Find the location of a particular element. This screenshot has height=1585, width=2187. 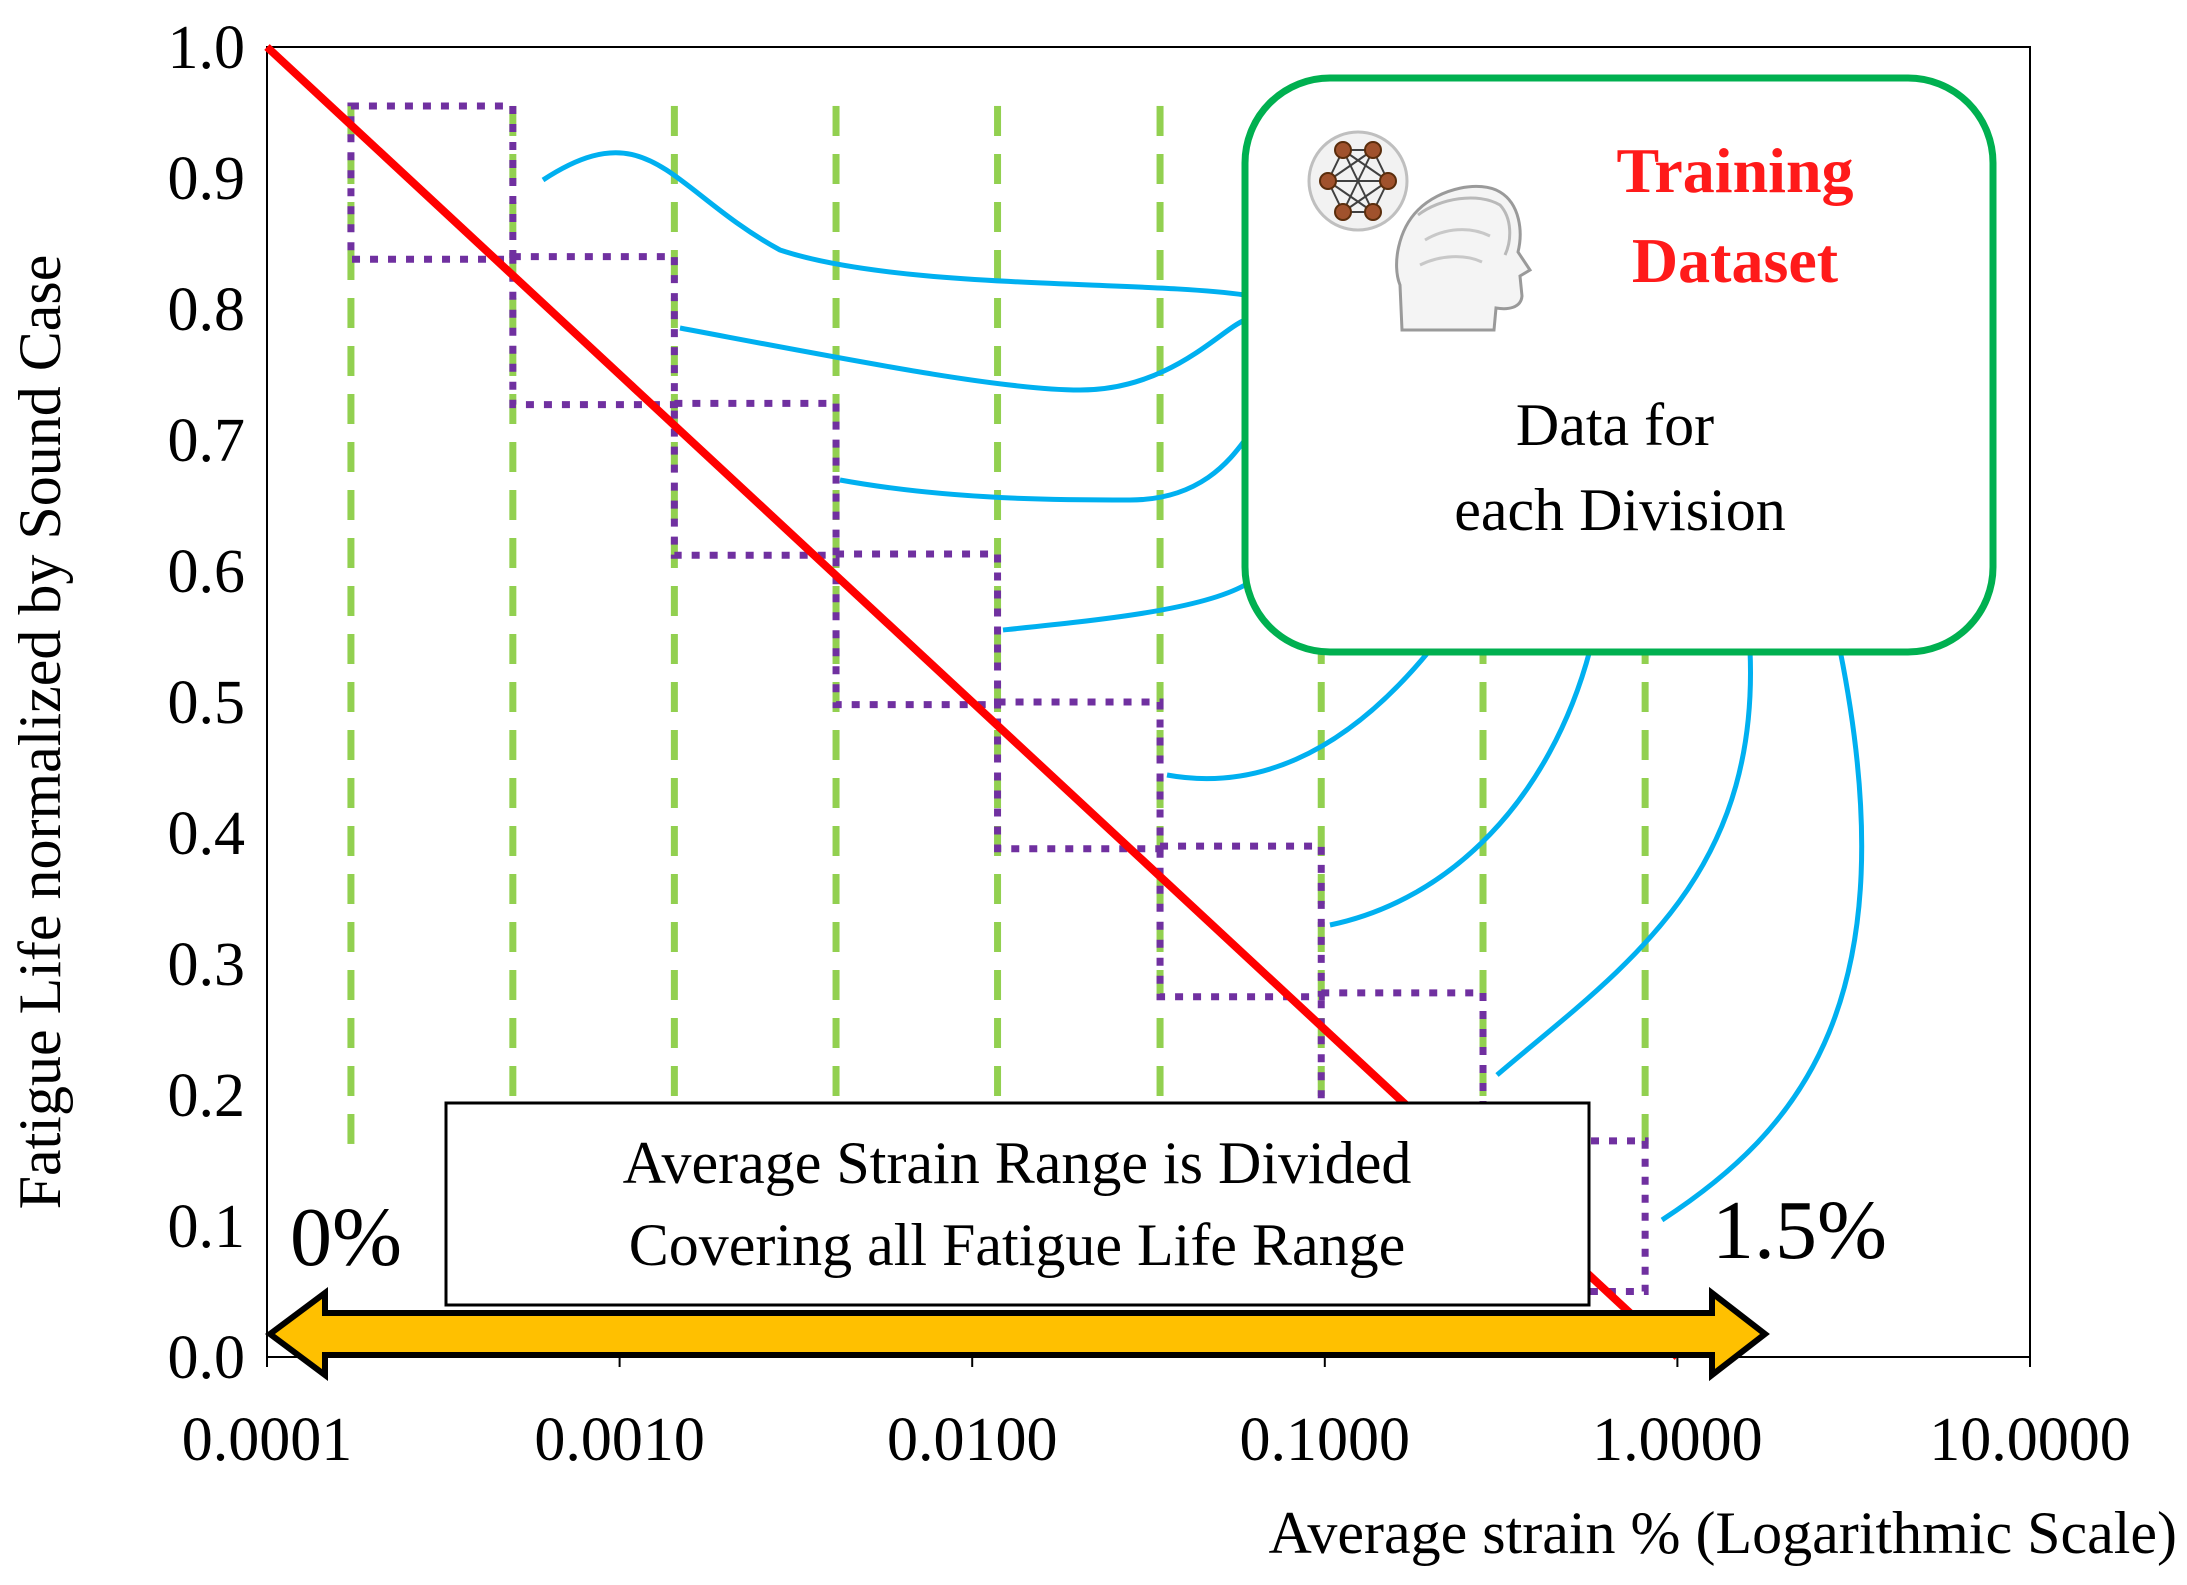

y-tick-label: 0.1 is located at coordinates (207, 1227).